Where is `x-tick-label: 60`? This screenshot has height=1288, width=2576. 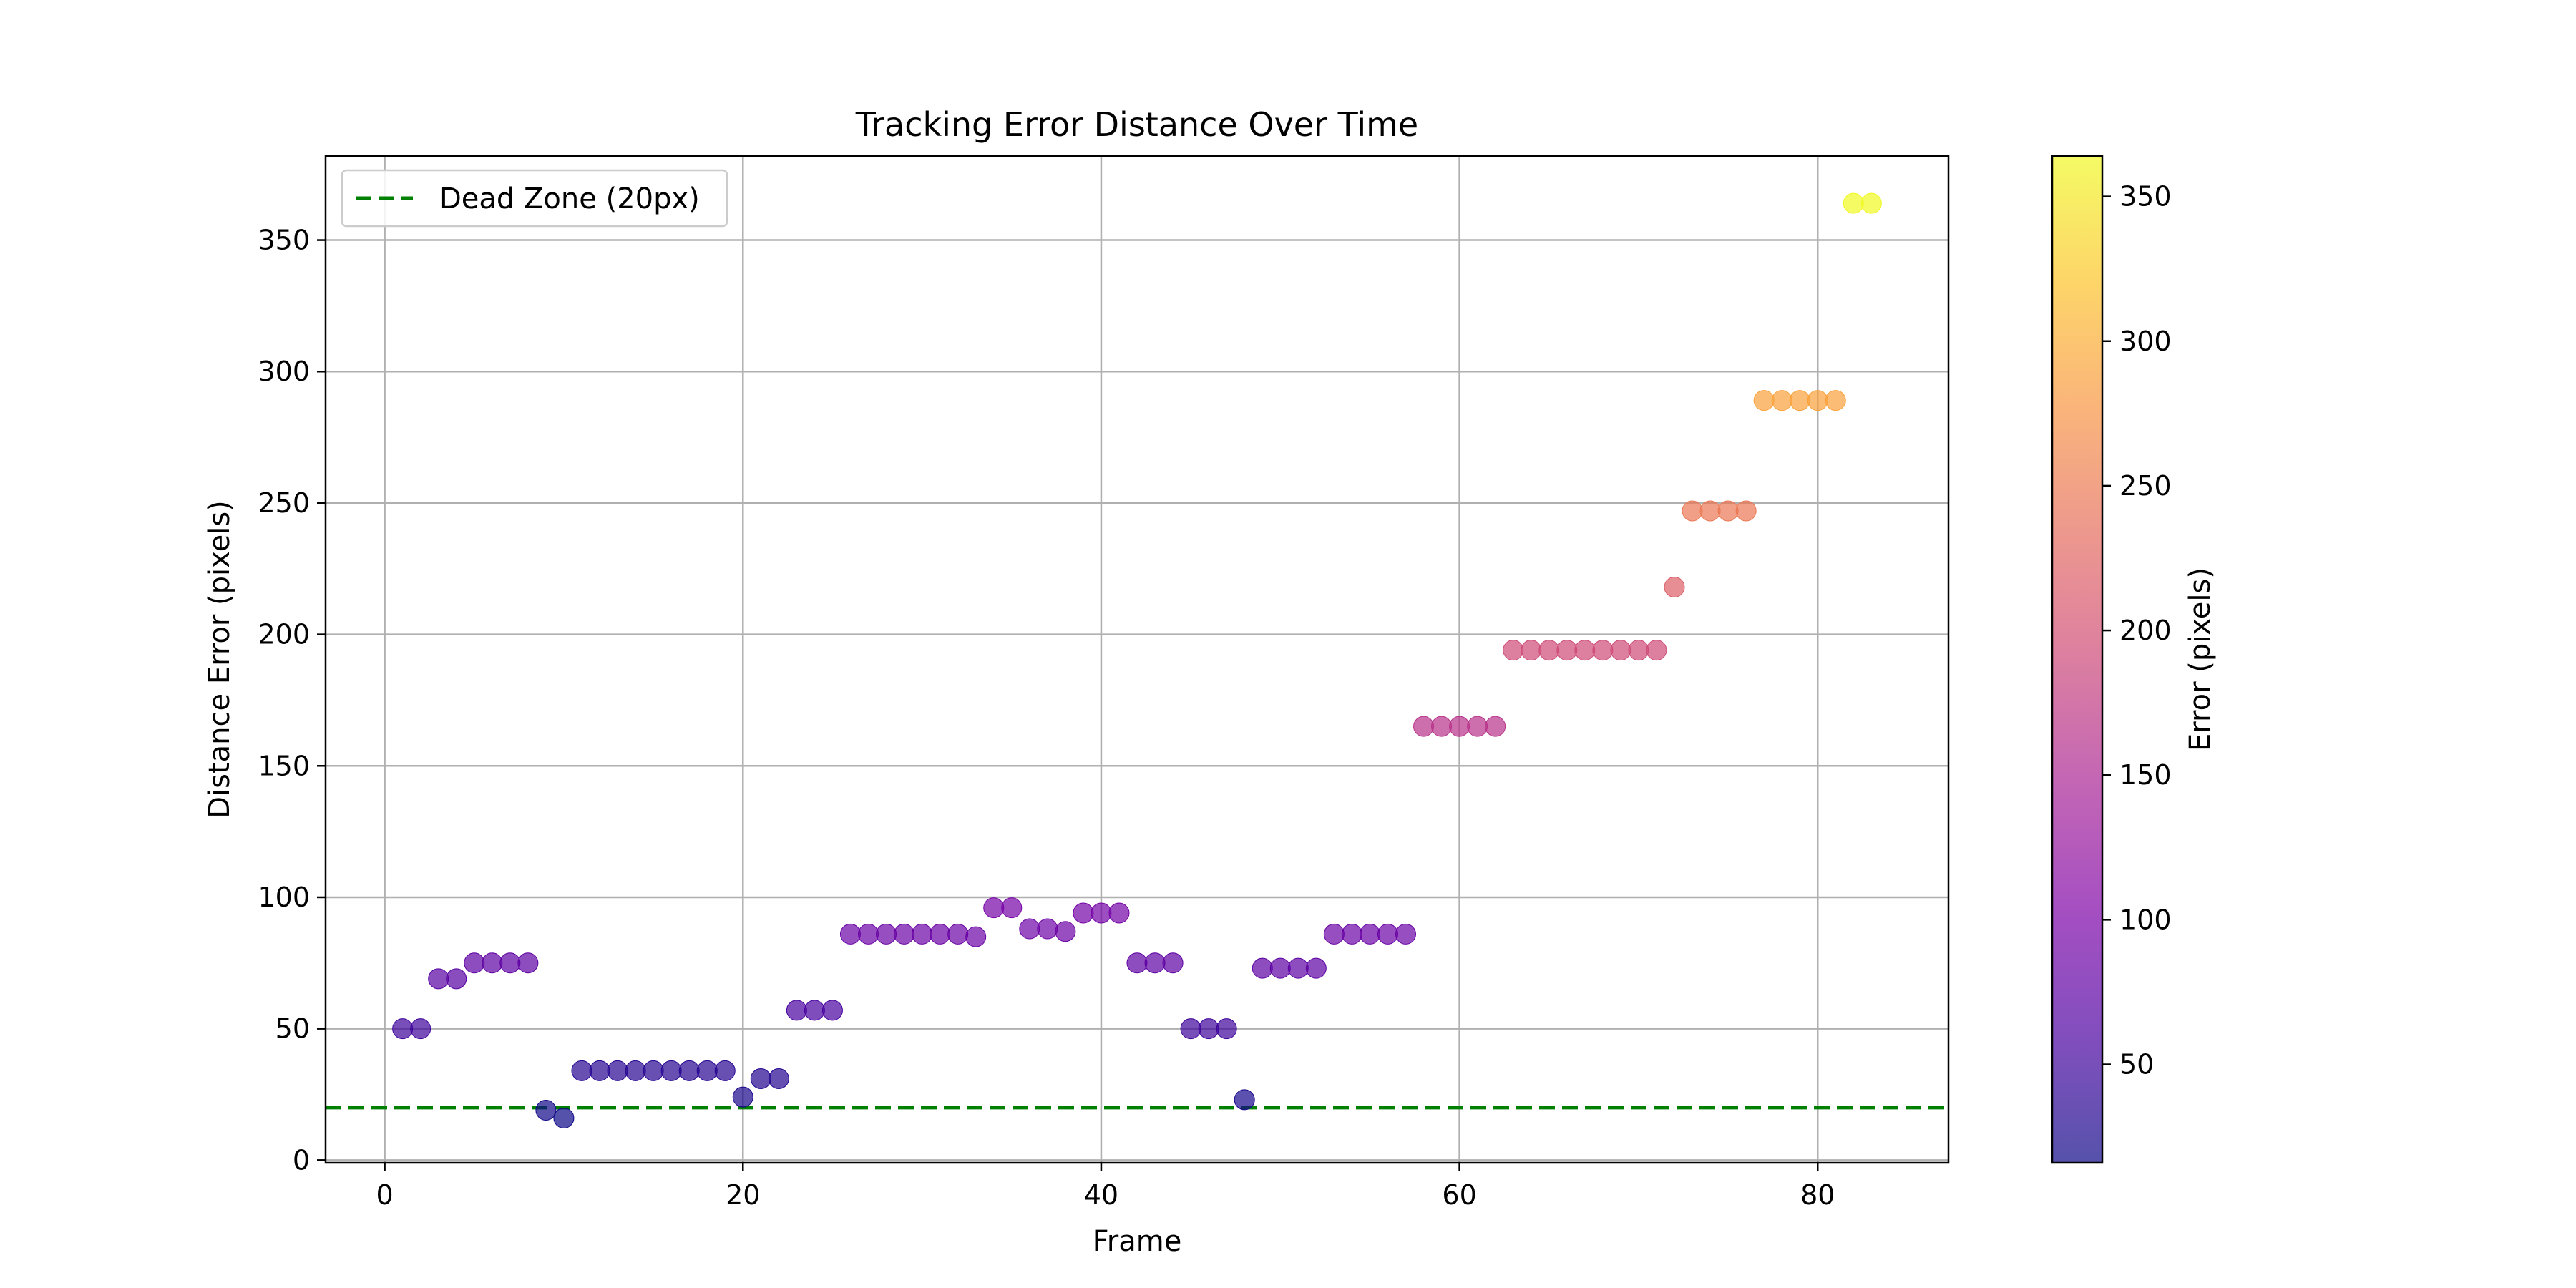 x-tick-label: 60 is located at coordinates (1459, 1195).